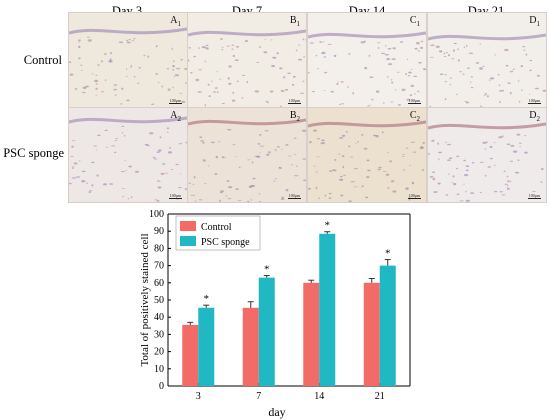  I want to click on bar, so click(311, 334).